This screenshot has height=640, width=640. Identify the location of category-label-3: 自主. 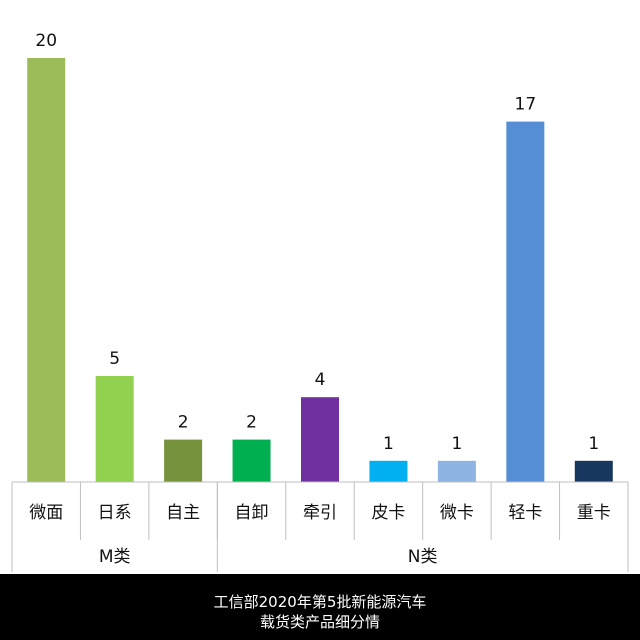
(183, 513).